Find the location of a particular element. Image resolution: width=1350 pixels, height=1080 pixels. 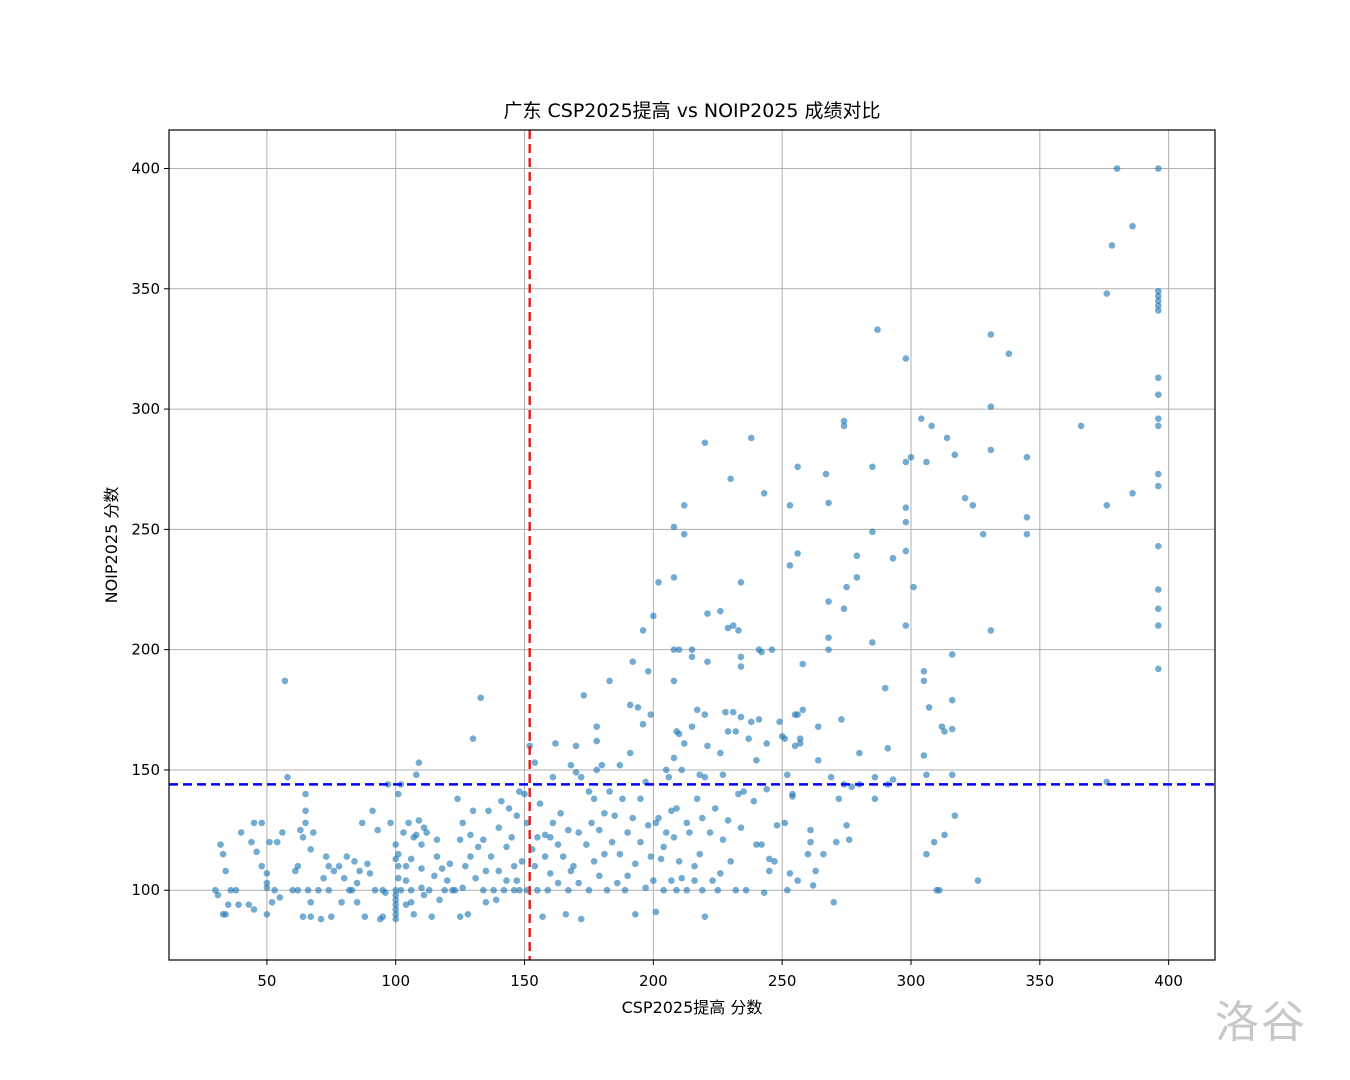

y-tick-label: 200 is located at coordinates (145, 650).